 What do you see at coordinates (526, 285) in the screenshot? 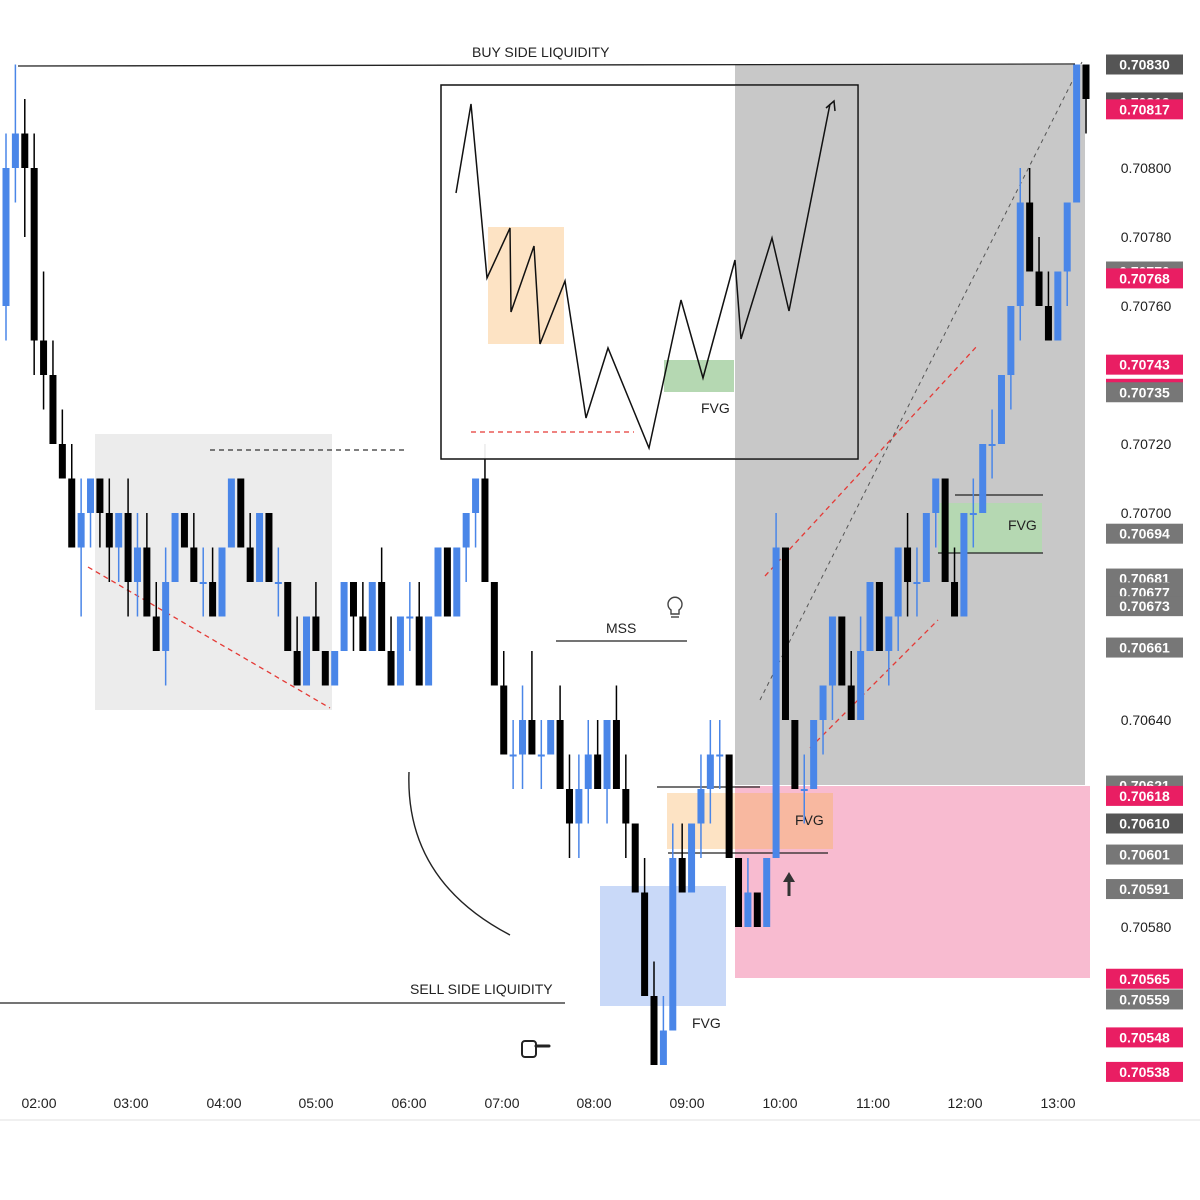
I see `inset-orange-zone` at bounding box center [526, 285].